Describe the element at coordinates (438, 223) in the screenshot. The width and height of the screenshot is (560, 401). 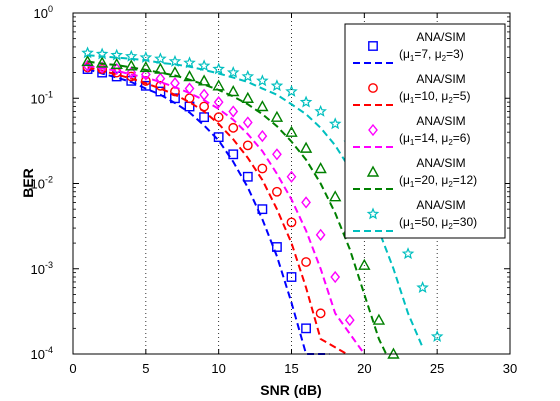
I see `legend-params: (μ1=50, μ2=30)` at that location.